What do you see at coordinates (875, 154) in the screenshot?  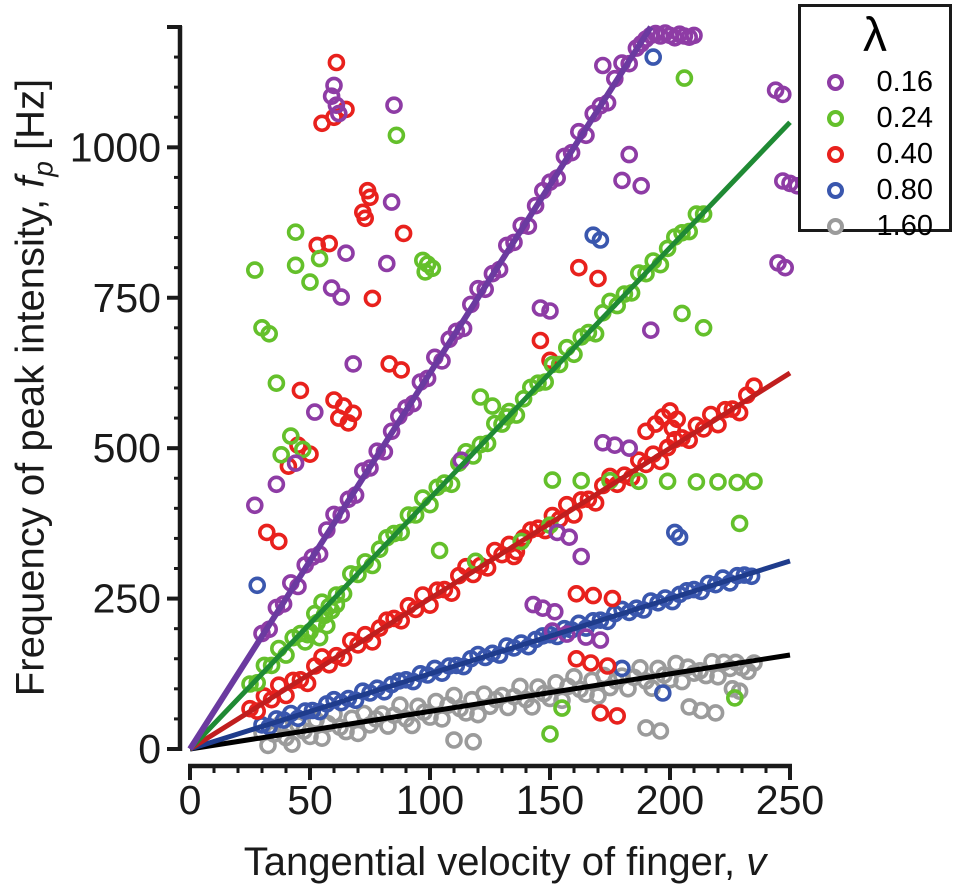 I see `legend-item: 0.40` at bounding box center [875, 154].